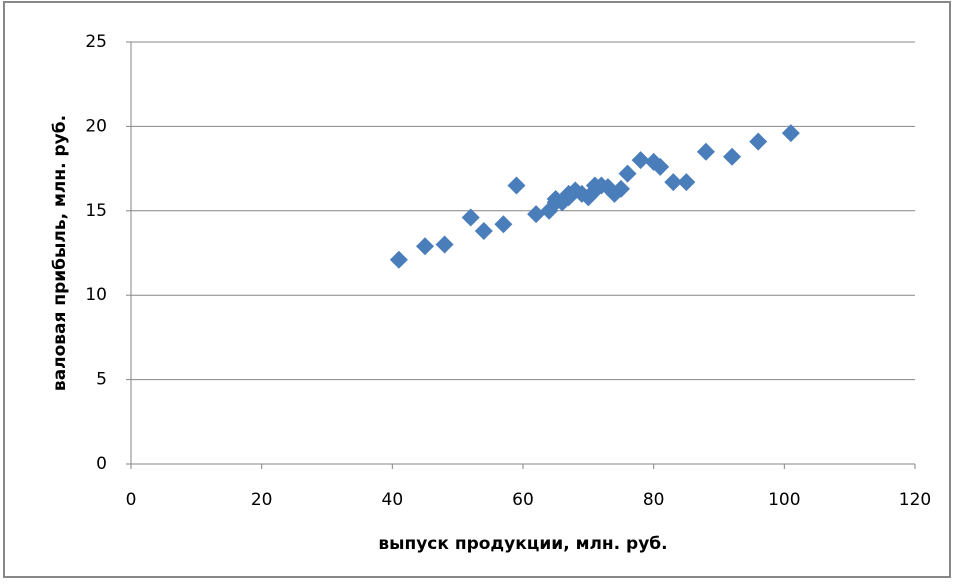 This screenshot has width=954, height=585. I want to click on y-axis-title: валовая прибыль, млн. руб., so click(60, 253).